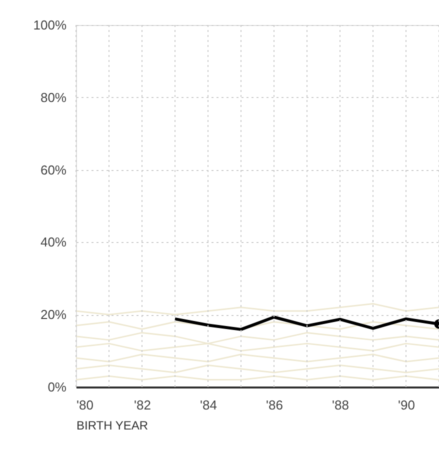  What do you see at coordinates (53, 170) in the screenshot?
I see `y-tick-label: 60%` at bounding box center [53, 170].